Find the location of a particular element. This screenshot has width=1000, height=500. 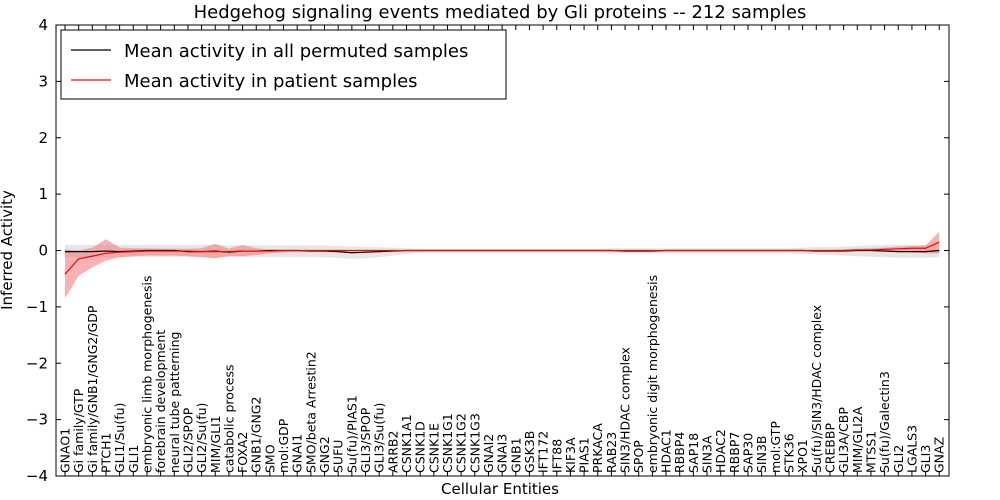

x-tick-label: embryonic digit morphogenesis is located at coordinates (652, 374).